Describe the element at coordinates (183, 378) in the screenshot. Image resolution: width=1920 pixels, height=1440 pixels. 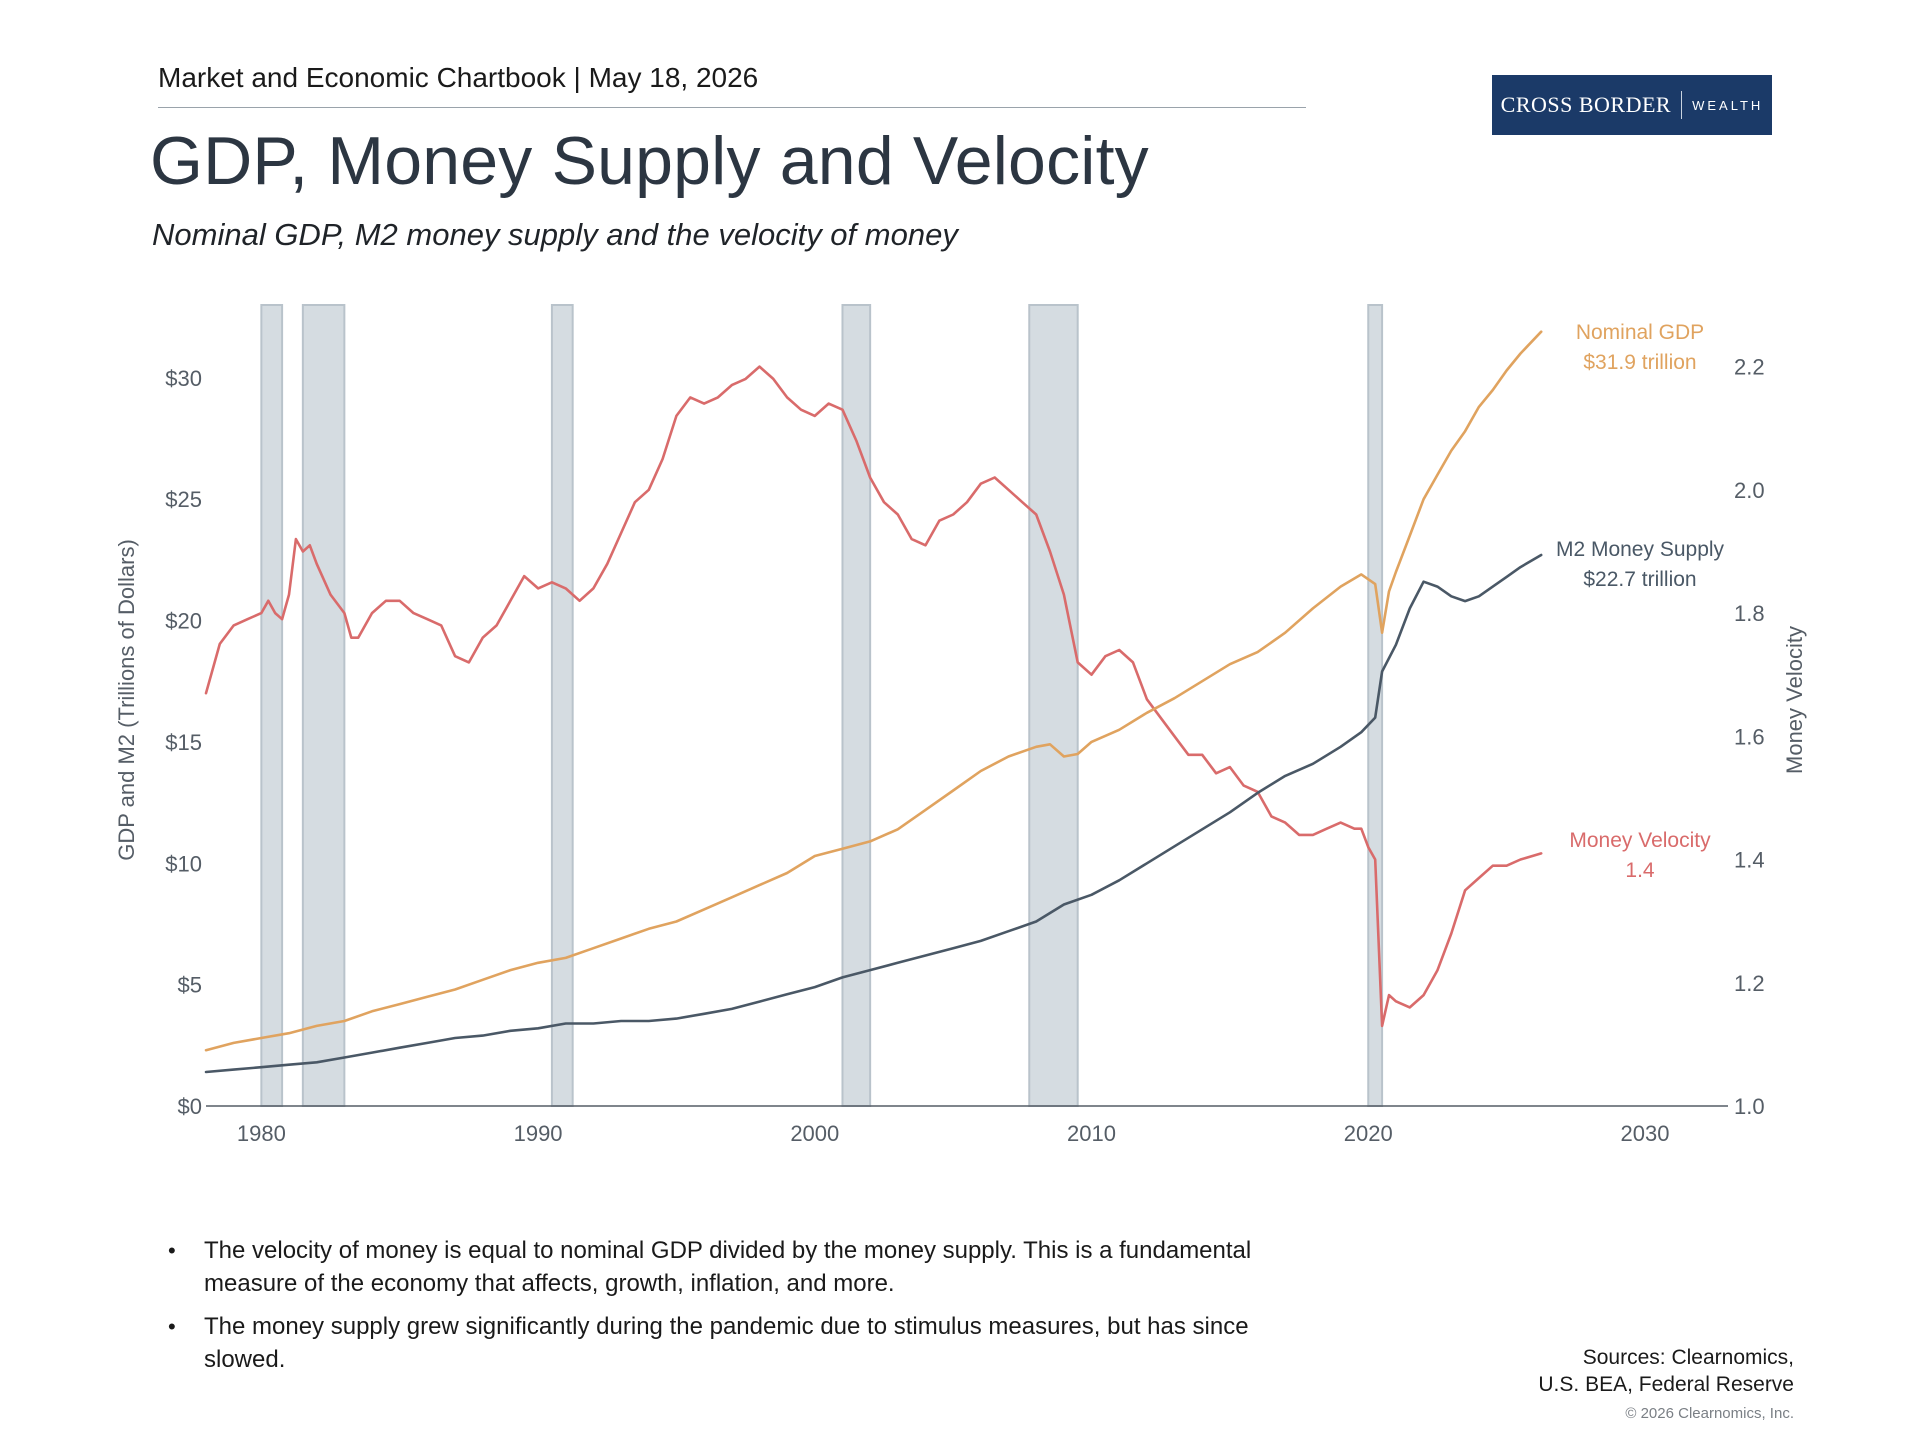
I see `y-left-tick-label: $30` at that location.